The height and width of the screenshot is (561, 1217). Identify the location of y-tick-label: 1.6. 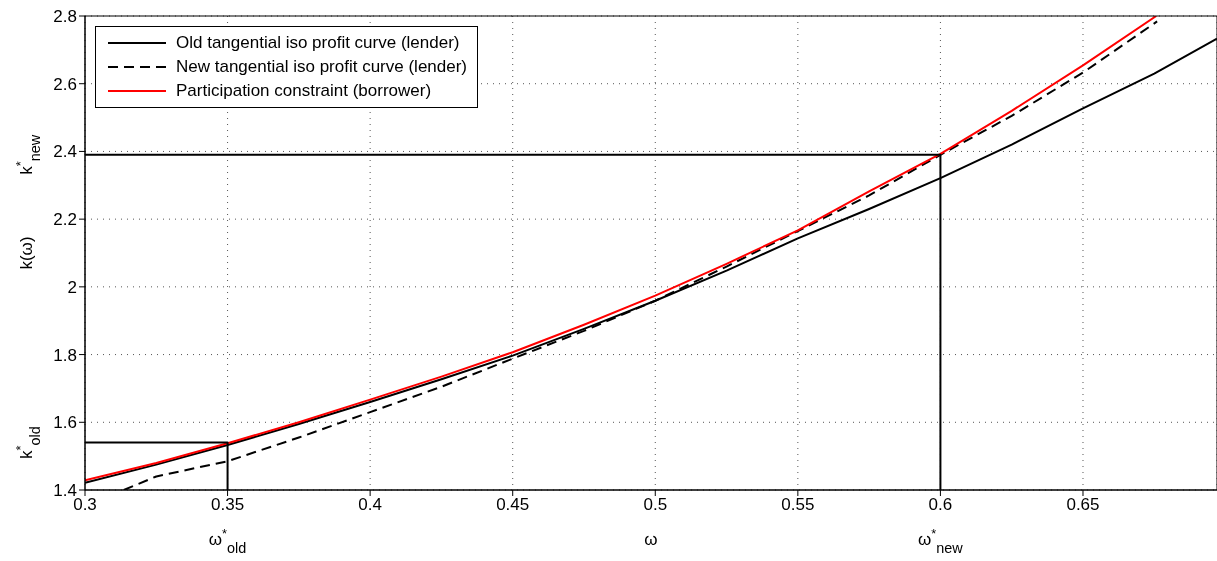
(65, 423).